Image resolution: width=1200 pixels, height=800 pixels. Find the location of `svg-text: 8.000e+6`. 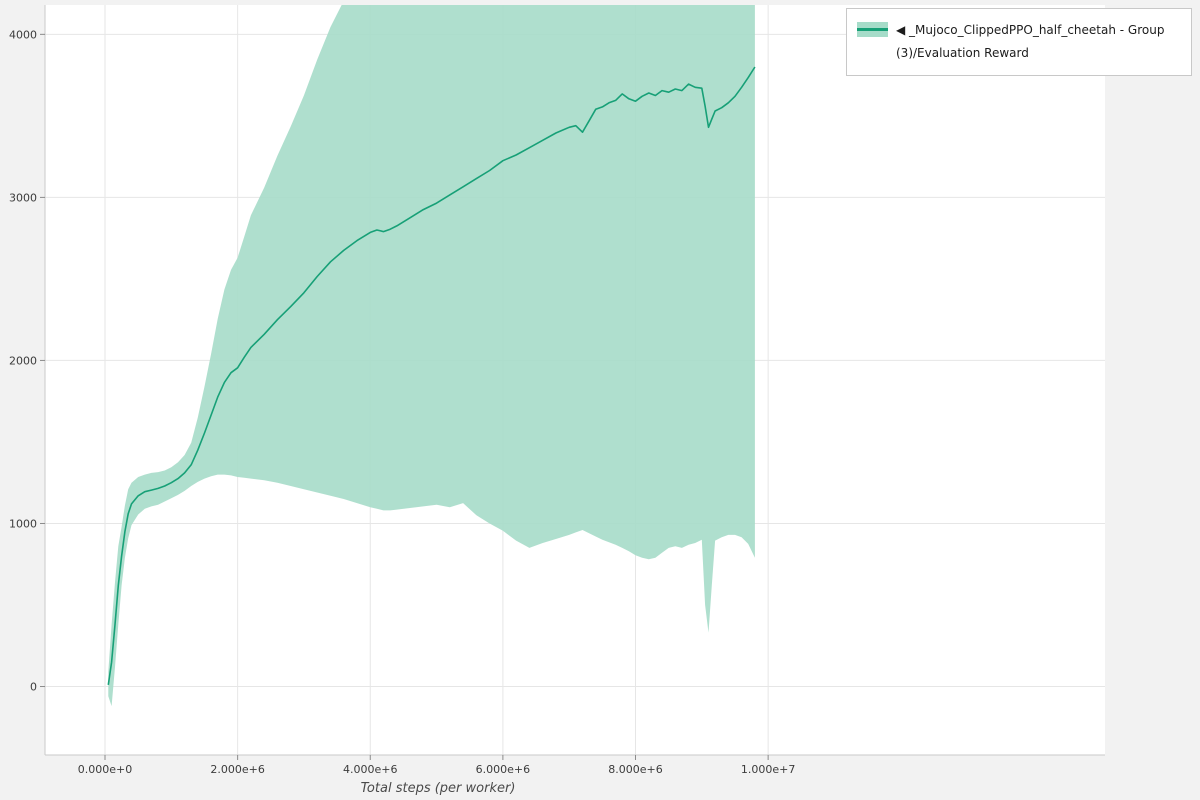

svg-text: 8.000e+6 is located at coordinates (635, 769).